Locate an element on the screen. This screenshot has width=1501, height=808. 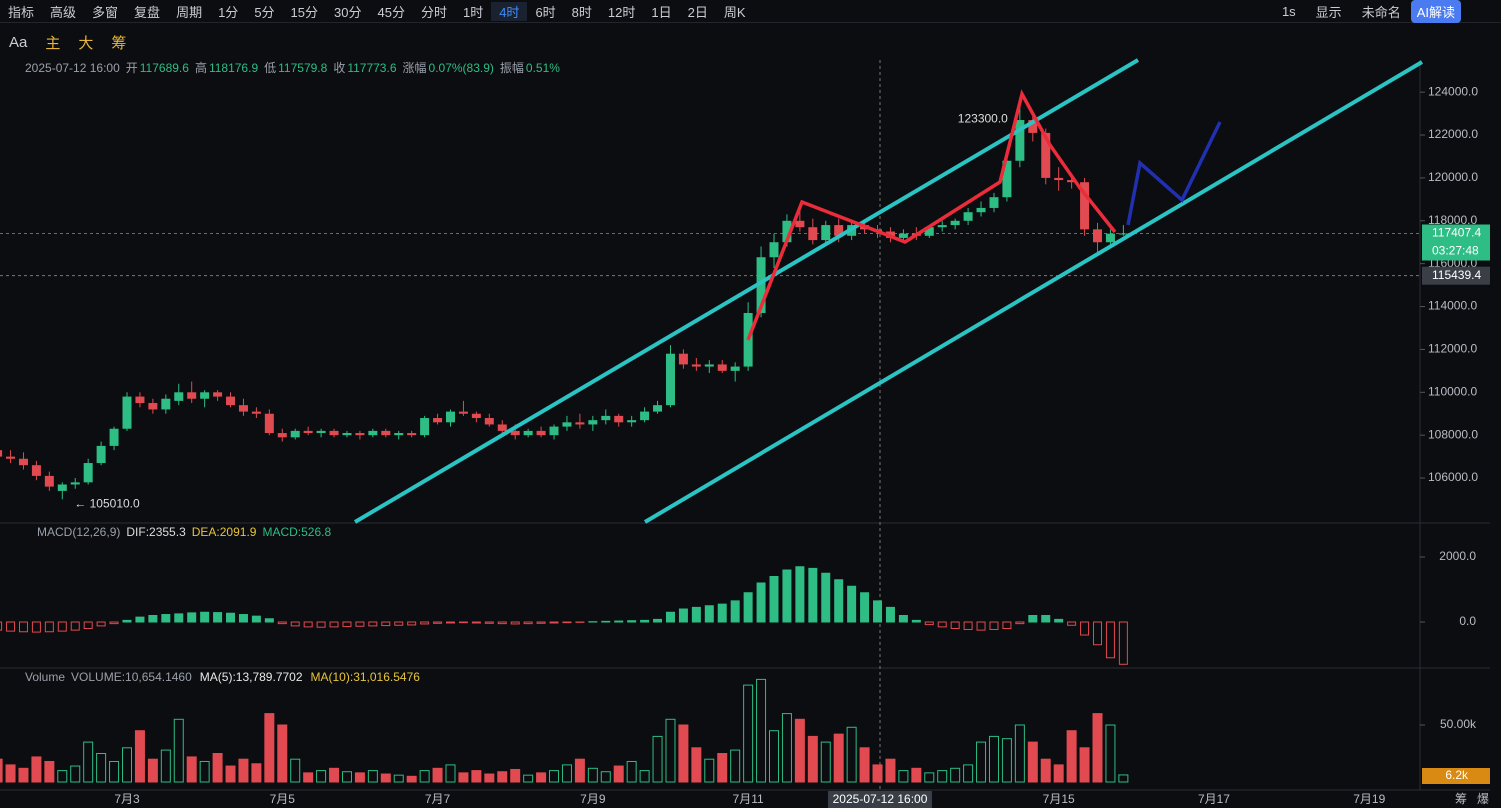
tool-button: Aa is located at coordinates (18, 42).